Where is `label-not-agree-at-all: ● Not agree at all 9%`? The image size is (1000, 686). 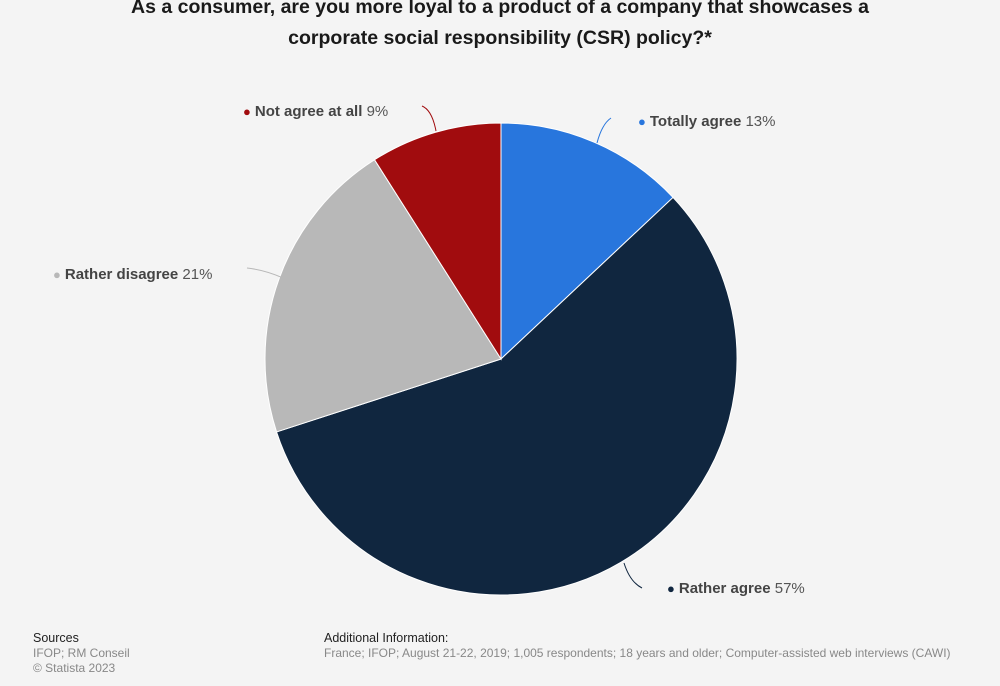 label-not-agree-at-all: ● Not agree at all 9% is located at coordinates (315, 111).